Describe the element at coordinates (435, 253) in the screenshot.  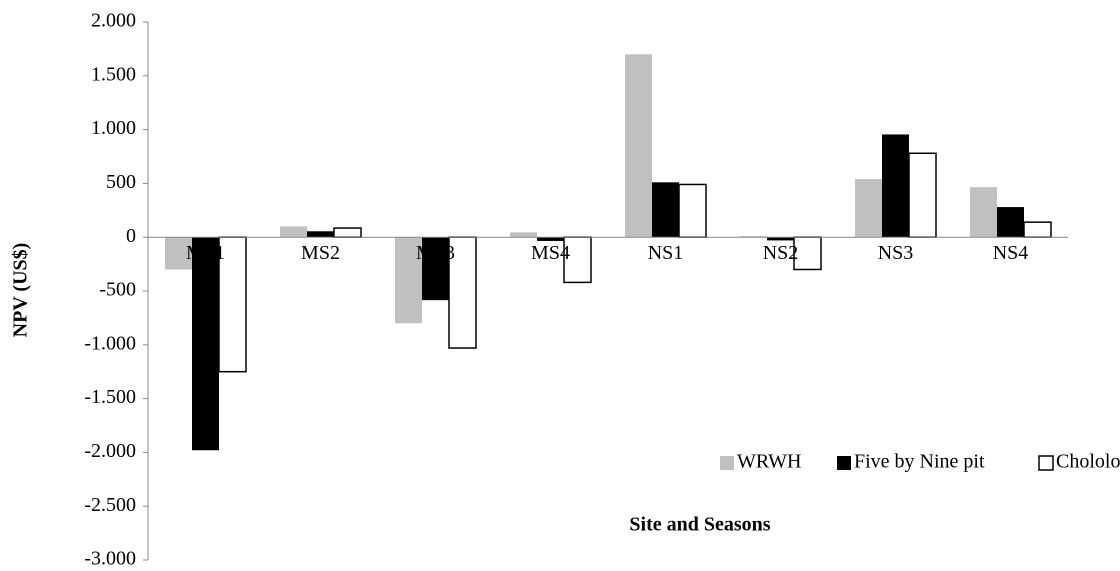
I see `x-tick-label: MS3` at that location.